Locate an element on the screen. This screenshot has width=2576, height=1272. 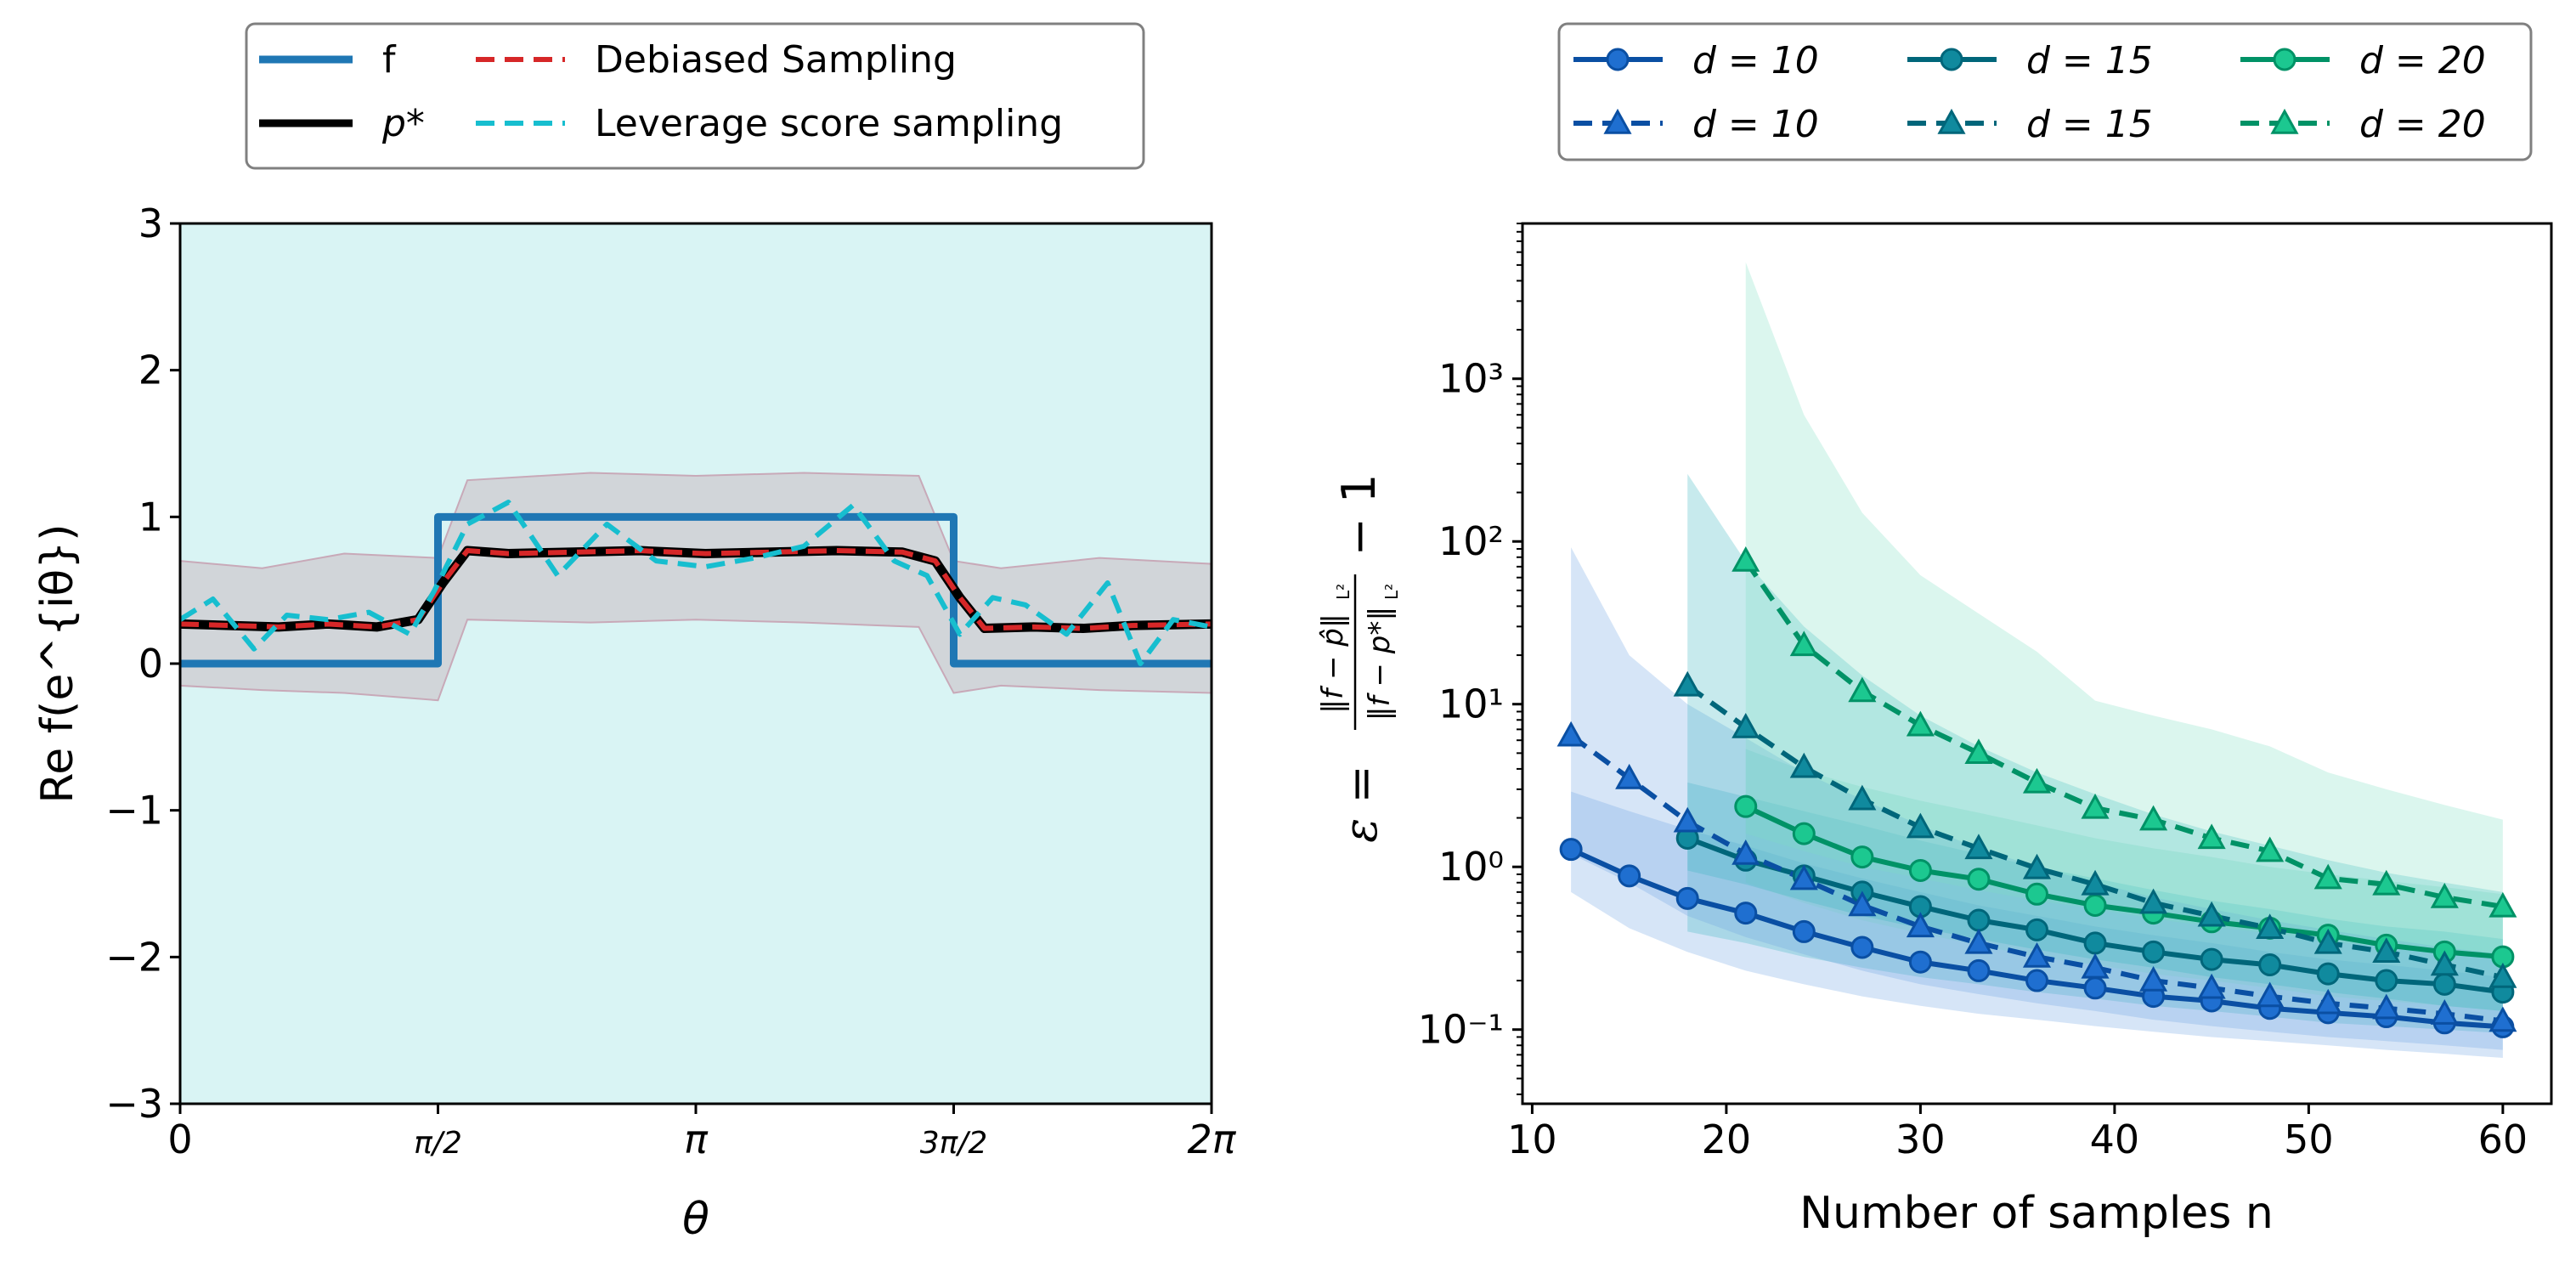
ylabel-numerator-sub: L² is located at coordinates (1343, 592).